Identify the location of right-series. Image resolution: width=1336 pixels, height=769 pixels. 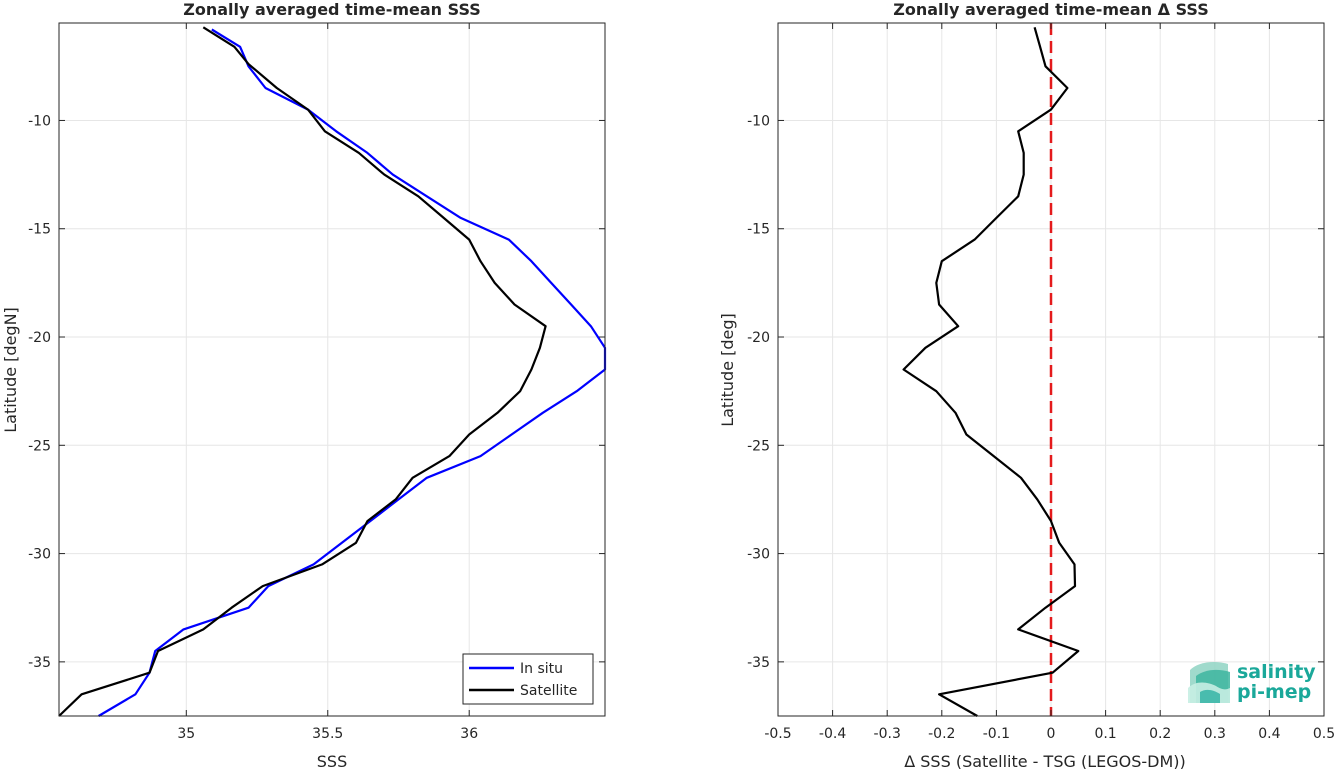
(991, 372).